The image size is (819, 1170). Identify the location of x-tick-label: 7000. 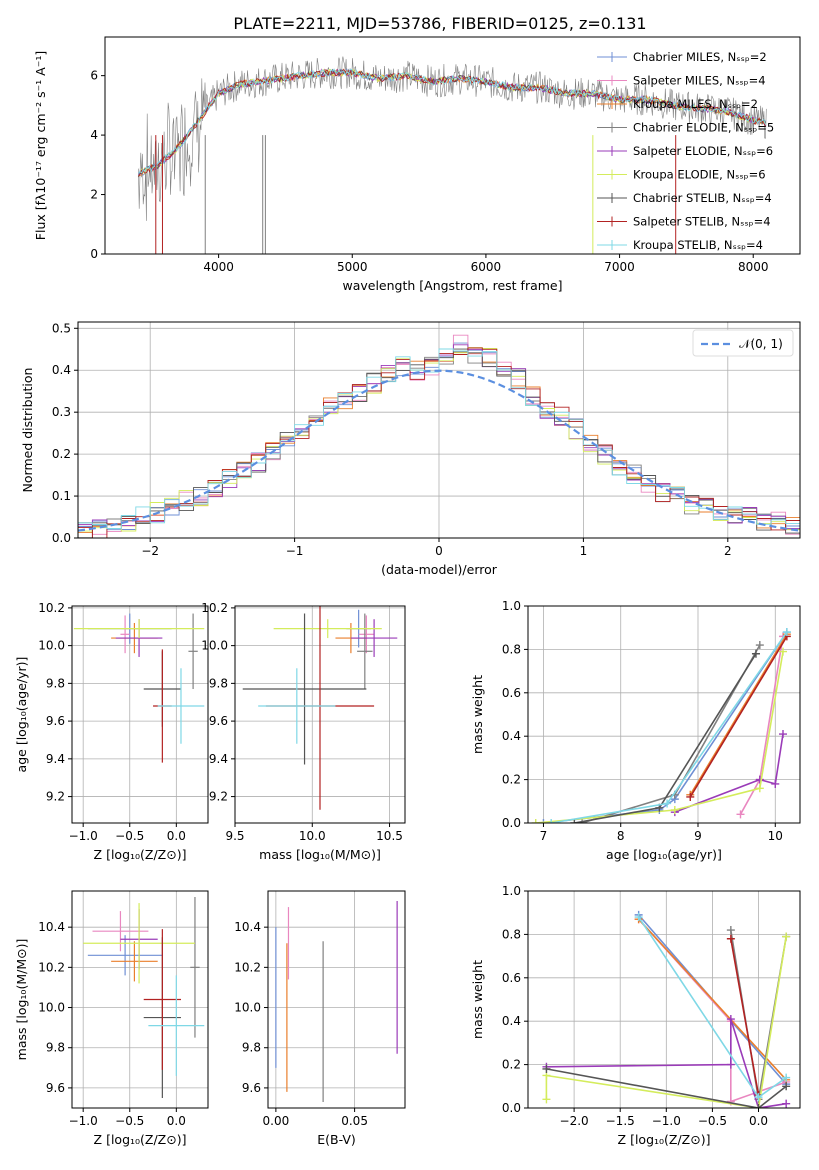
(619, 267).